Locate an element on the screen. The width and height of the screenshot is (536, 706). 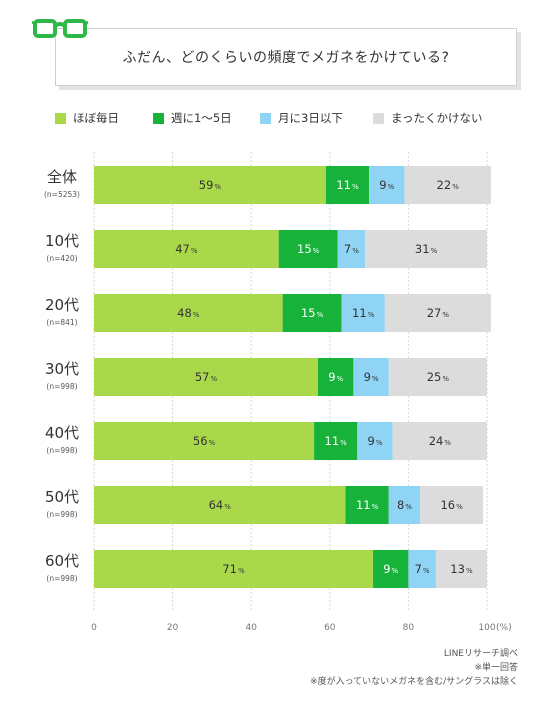
x-tick-label: 40 is located at coordinates (251, 628).